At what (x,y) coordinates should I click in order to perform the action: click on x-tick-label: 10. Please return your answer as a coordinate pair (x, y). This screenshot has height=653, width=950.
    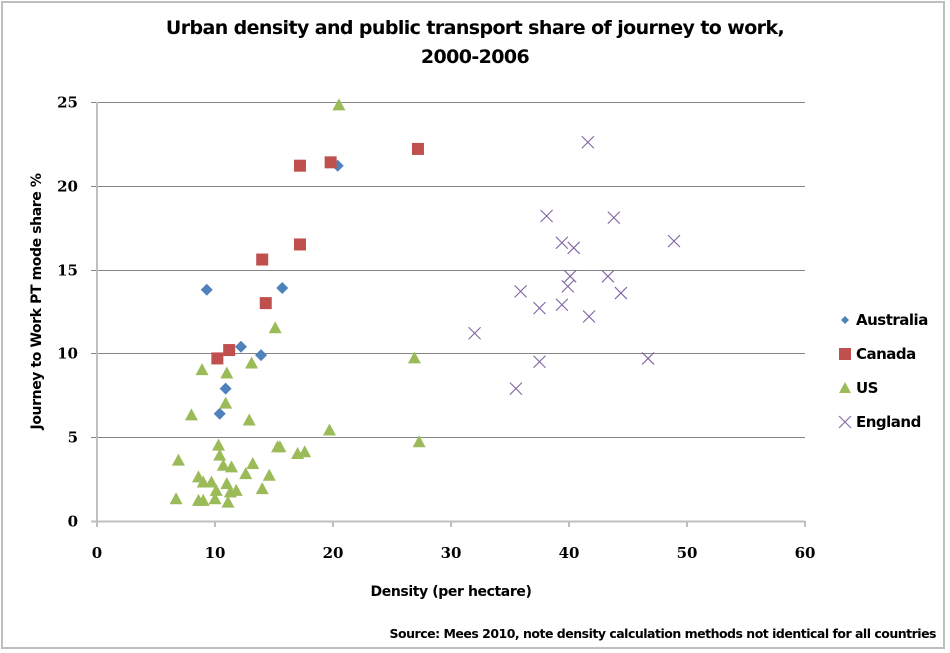
    Looking at the image, I should click on (215, 553).